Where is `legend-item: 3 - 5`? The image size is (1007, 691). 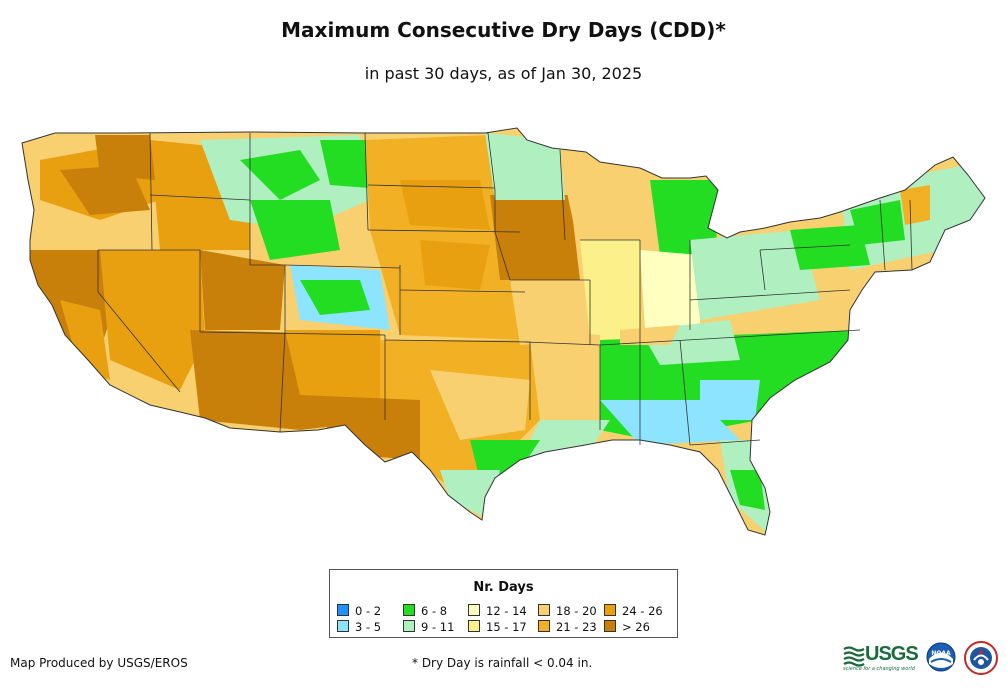
legend-item: 3 - 5 is located at coordinates (359, 627).